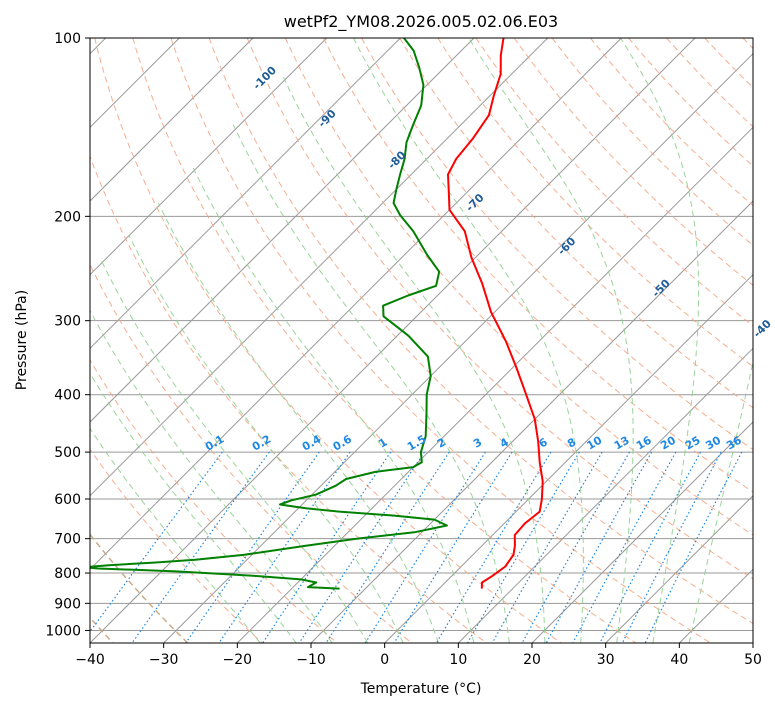 Image resolution: width=775 pixels, height=708 pixels. Describe the element at coordinates (312, 442) in the screenshot. I see `mixing-ratio-label: 0.4` at that location.